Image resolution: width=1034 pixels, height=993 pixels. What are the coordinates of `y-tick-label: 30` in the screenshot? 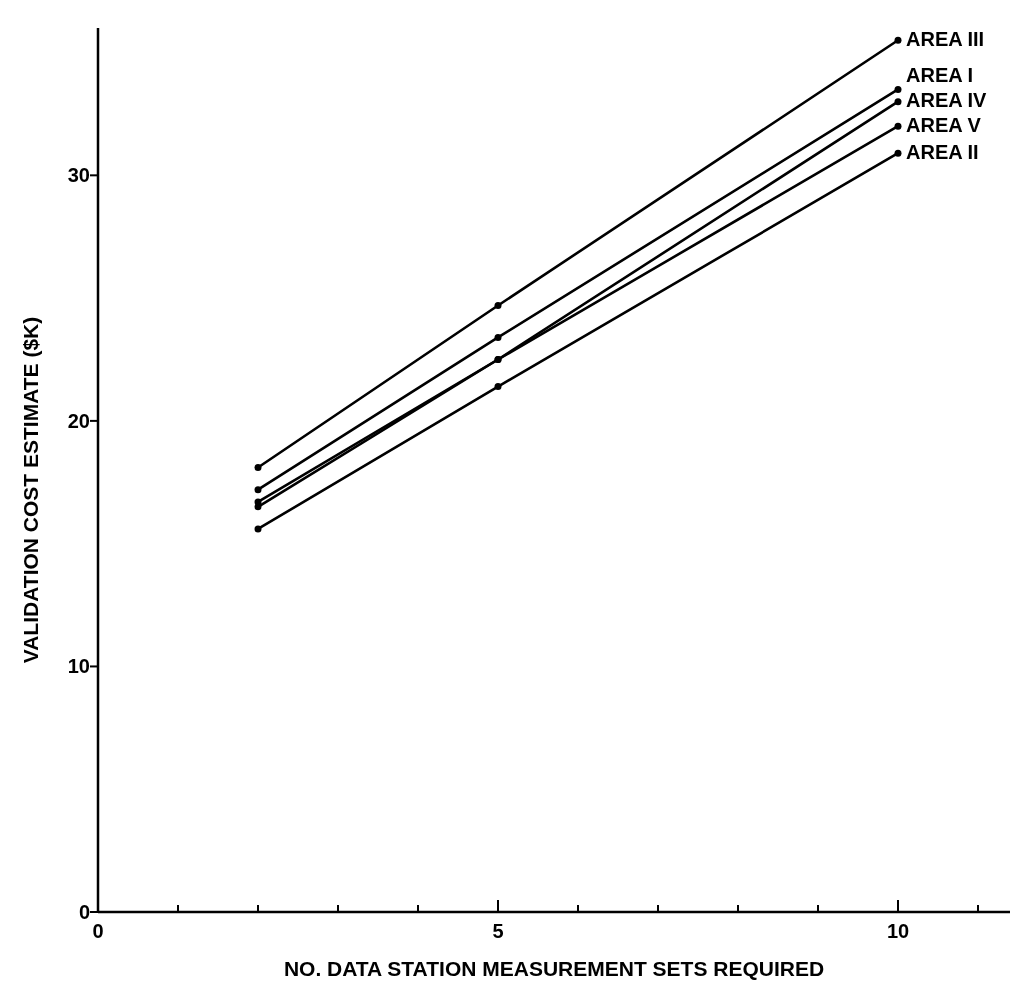 It's located at (78, 175).